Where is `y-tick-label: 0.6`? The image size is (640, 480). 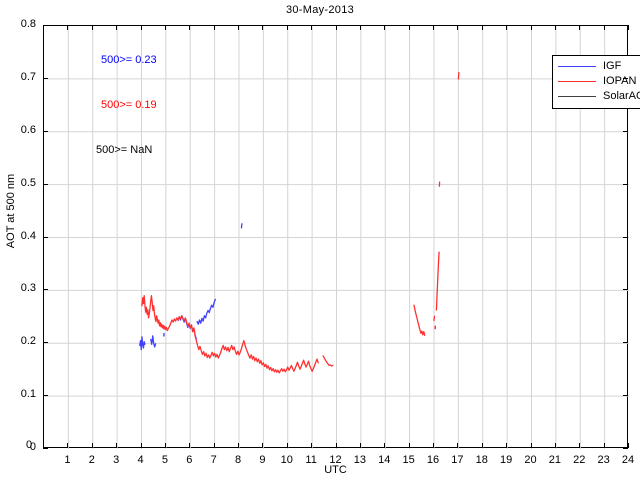 y-tick-label: 0.6 is located at coordinates (28, 129).